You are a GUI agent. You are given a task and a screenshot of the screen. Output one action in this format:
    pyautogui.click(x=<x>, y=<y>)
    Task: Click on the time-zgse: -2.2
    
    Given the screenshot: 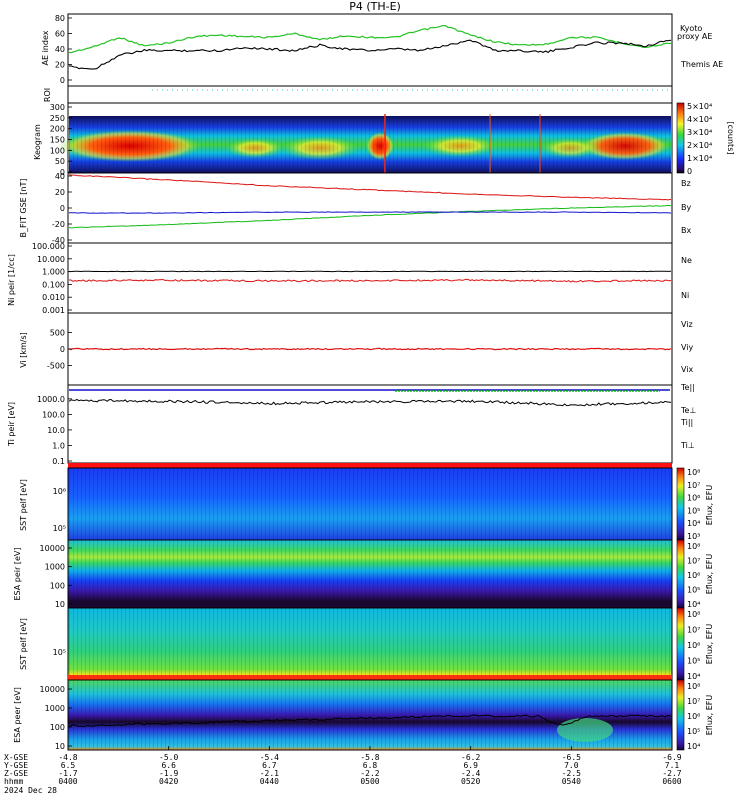 What is the action you would take?
    pyautogui.click(x=369, y=773)
    